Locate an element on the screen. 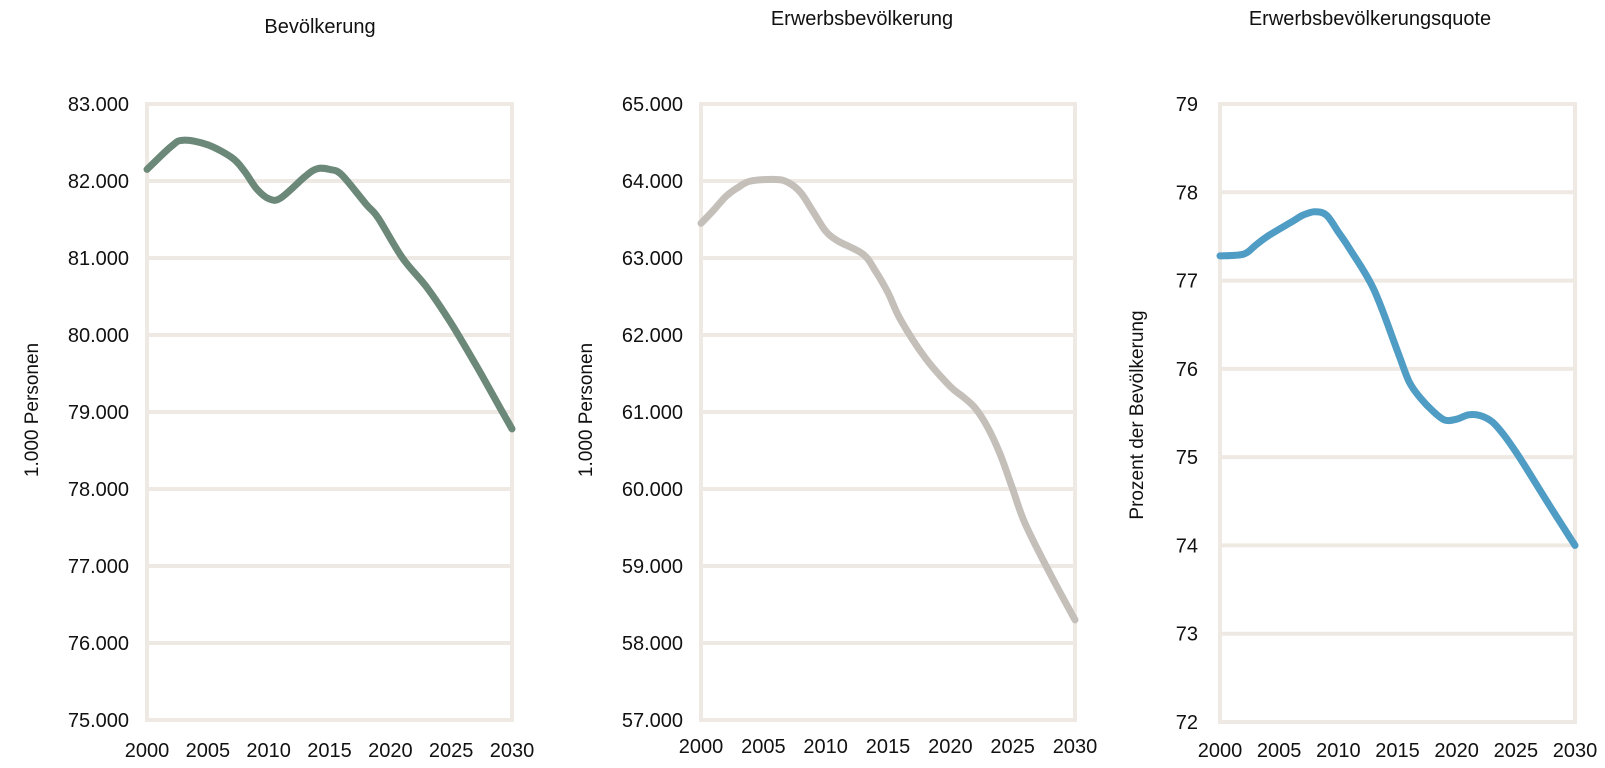 The height and width of the screenshot is (768, 1605). y-tick-label: 62.000 is located at coordinates (652, 336).